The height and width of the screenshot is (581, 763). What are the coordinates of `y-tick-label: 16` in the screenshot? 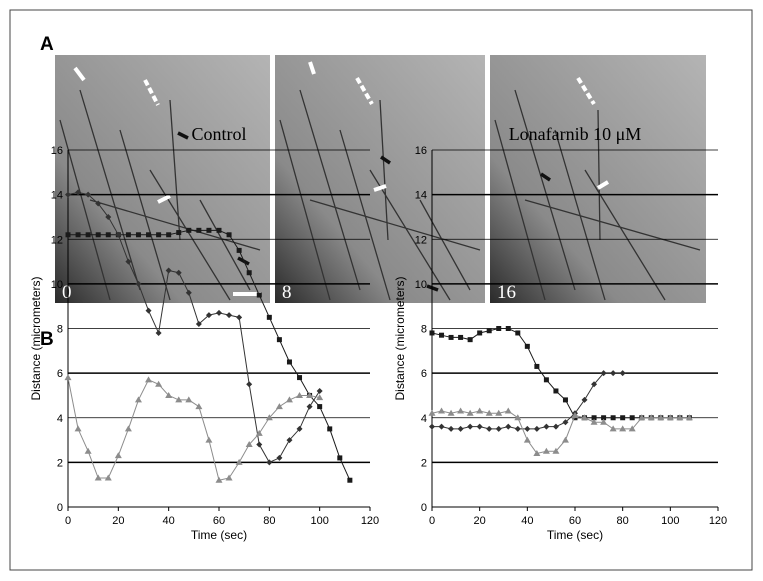 It's located at (421, 151).